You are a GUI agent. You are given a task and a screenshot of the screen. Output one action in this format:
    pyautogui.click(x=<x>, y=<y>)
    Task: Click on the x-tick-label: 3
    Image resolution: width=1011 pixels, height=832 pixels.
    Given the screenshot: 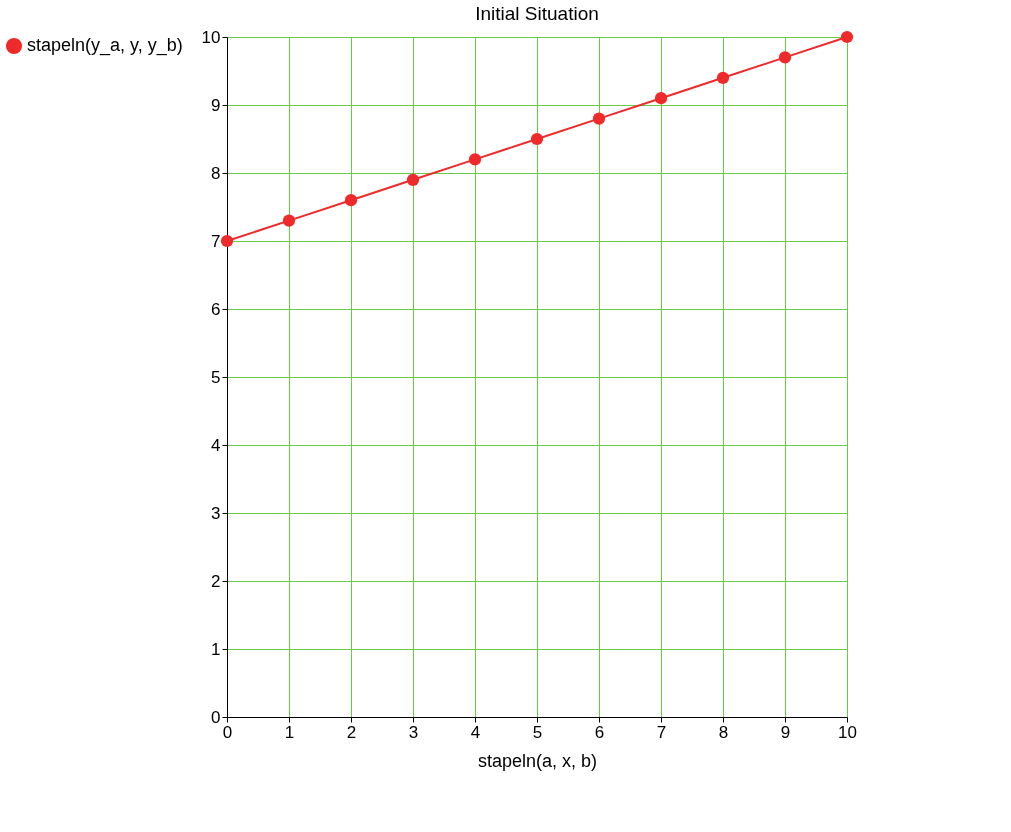 What is the action you would take?
    pyautogui.click(x=413, y=732)
    